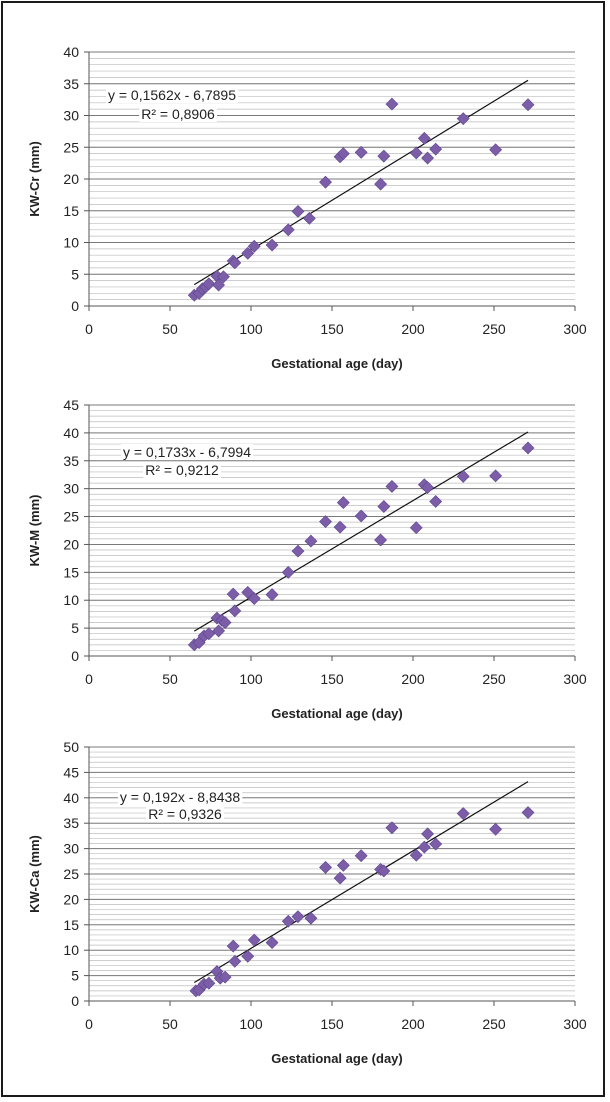 This screenshot has width=610, height=1102. Describe the element at coordinates (332, 329) in the screenshot. I see `x-tick-label: 150` at that location.